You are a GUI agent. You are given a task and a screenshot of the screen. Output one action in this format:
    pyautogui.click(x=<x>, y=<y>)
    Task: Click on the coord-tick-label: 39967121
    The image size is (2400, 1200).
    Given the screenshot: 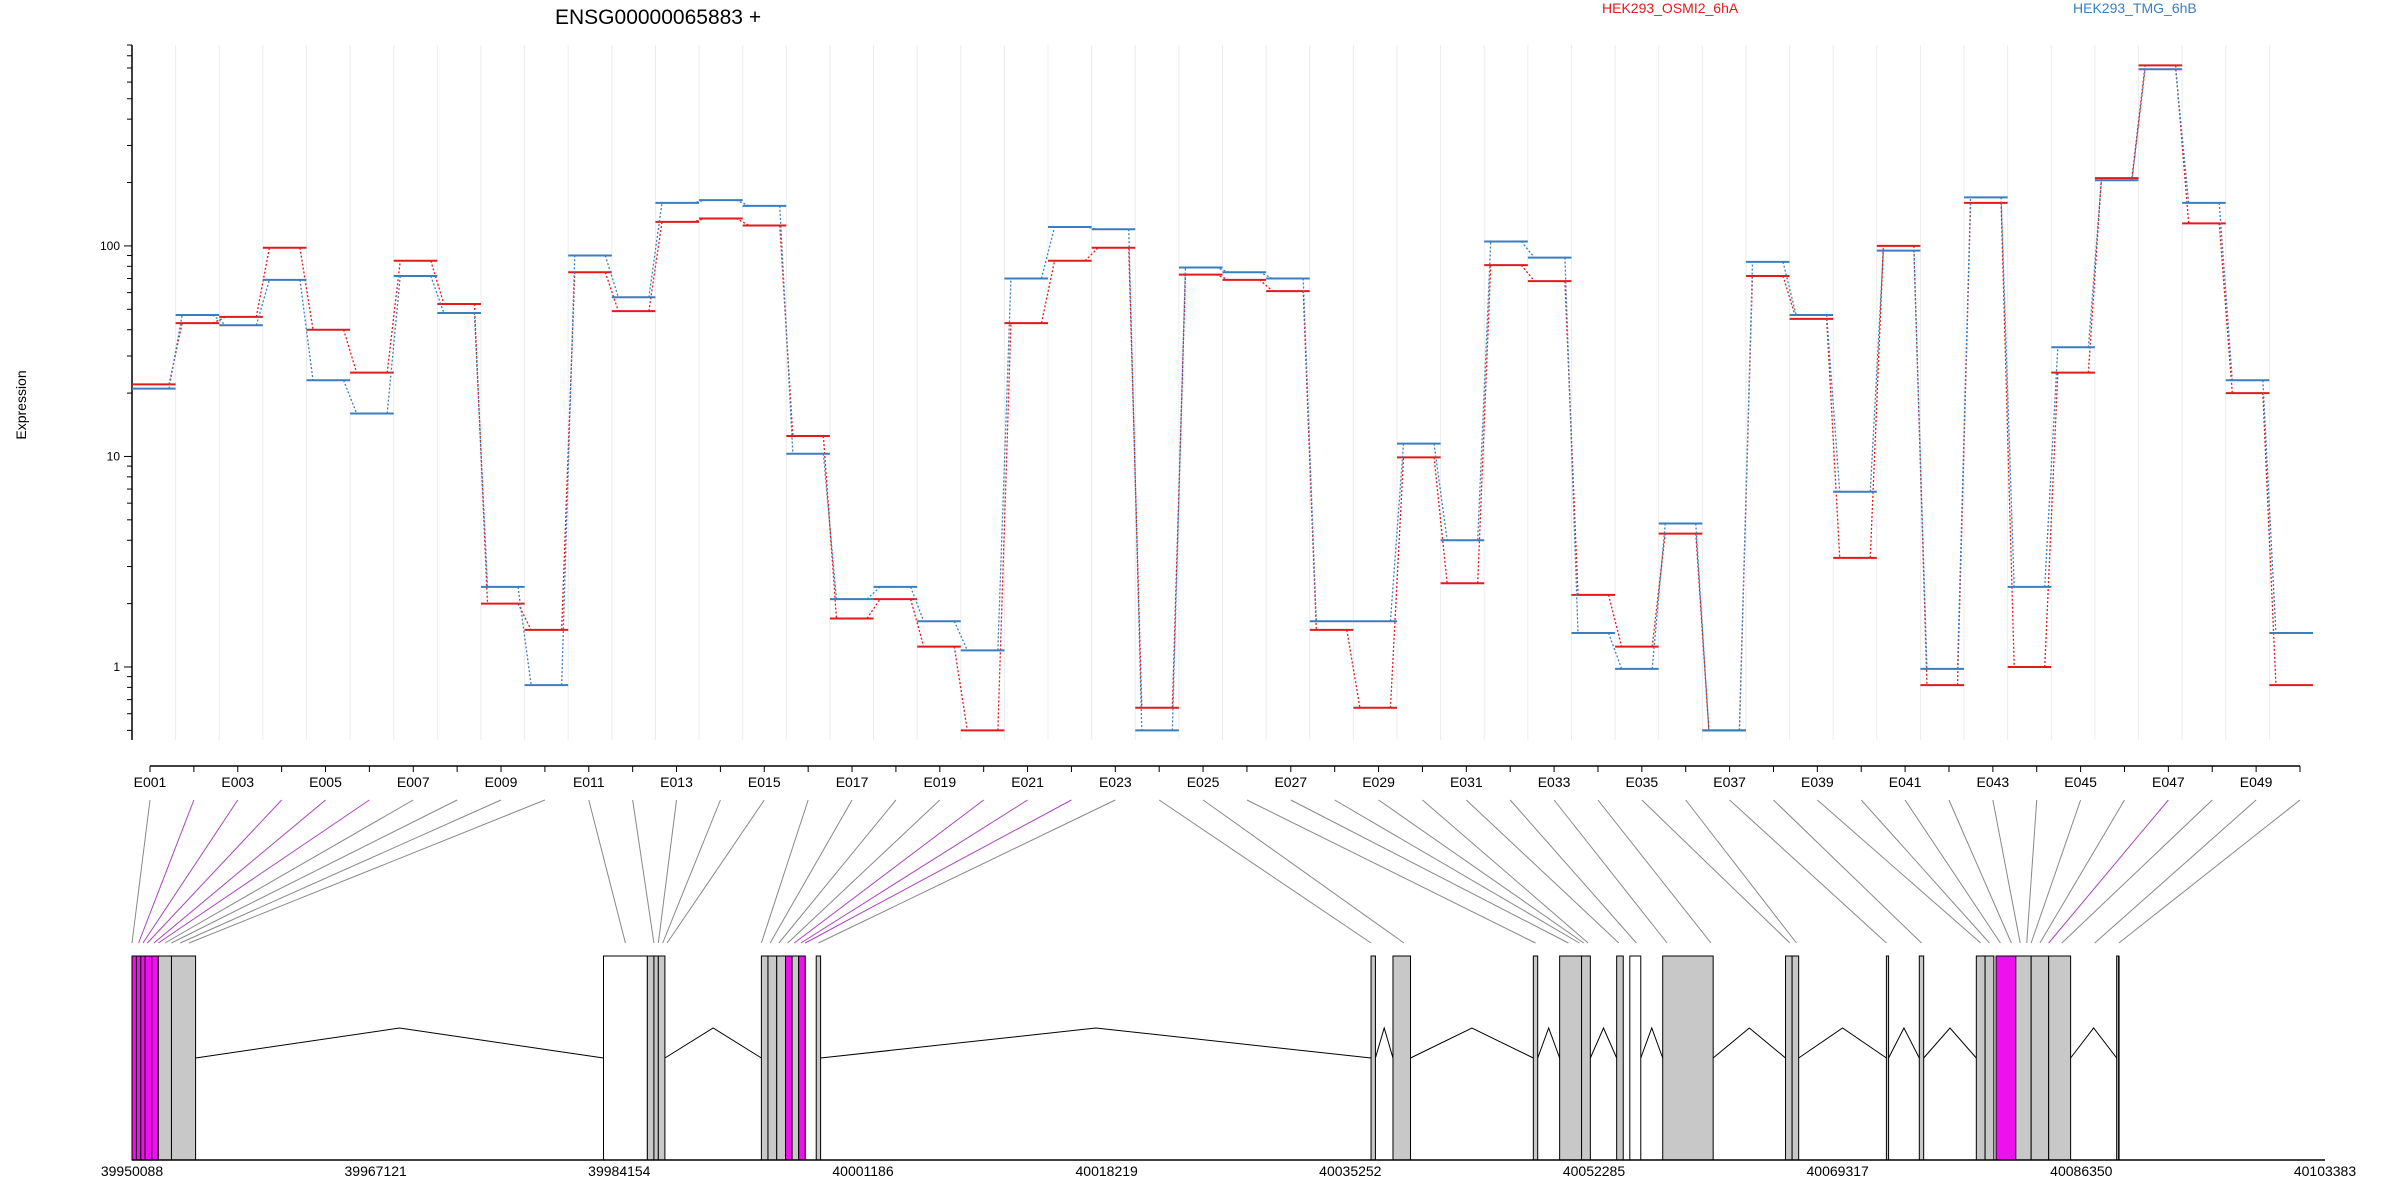 What is the action you would take?
    pyautogui.click(x=376, y=1171)
    